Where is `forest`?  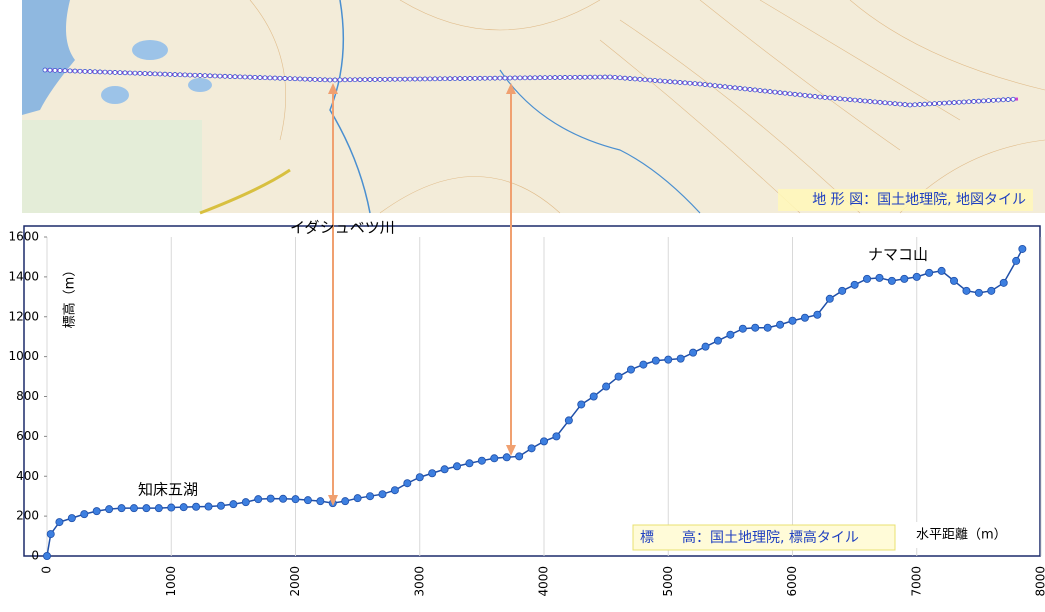
forest is located at coordinates (112, 166).